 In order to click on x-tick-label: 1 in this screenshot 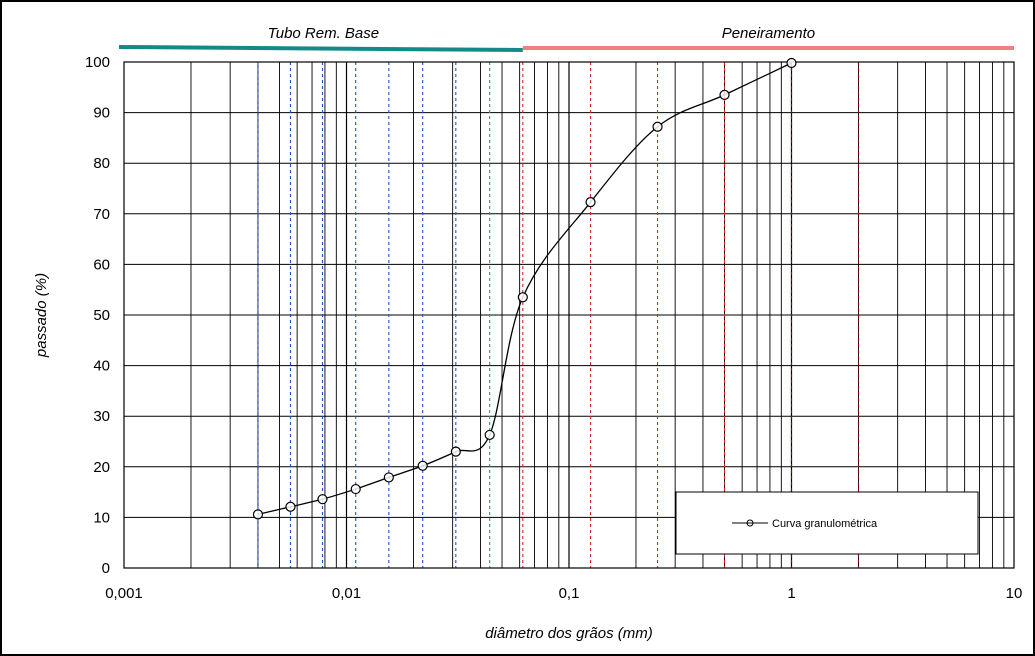, I will do `click(791, 593)`.